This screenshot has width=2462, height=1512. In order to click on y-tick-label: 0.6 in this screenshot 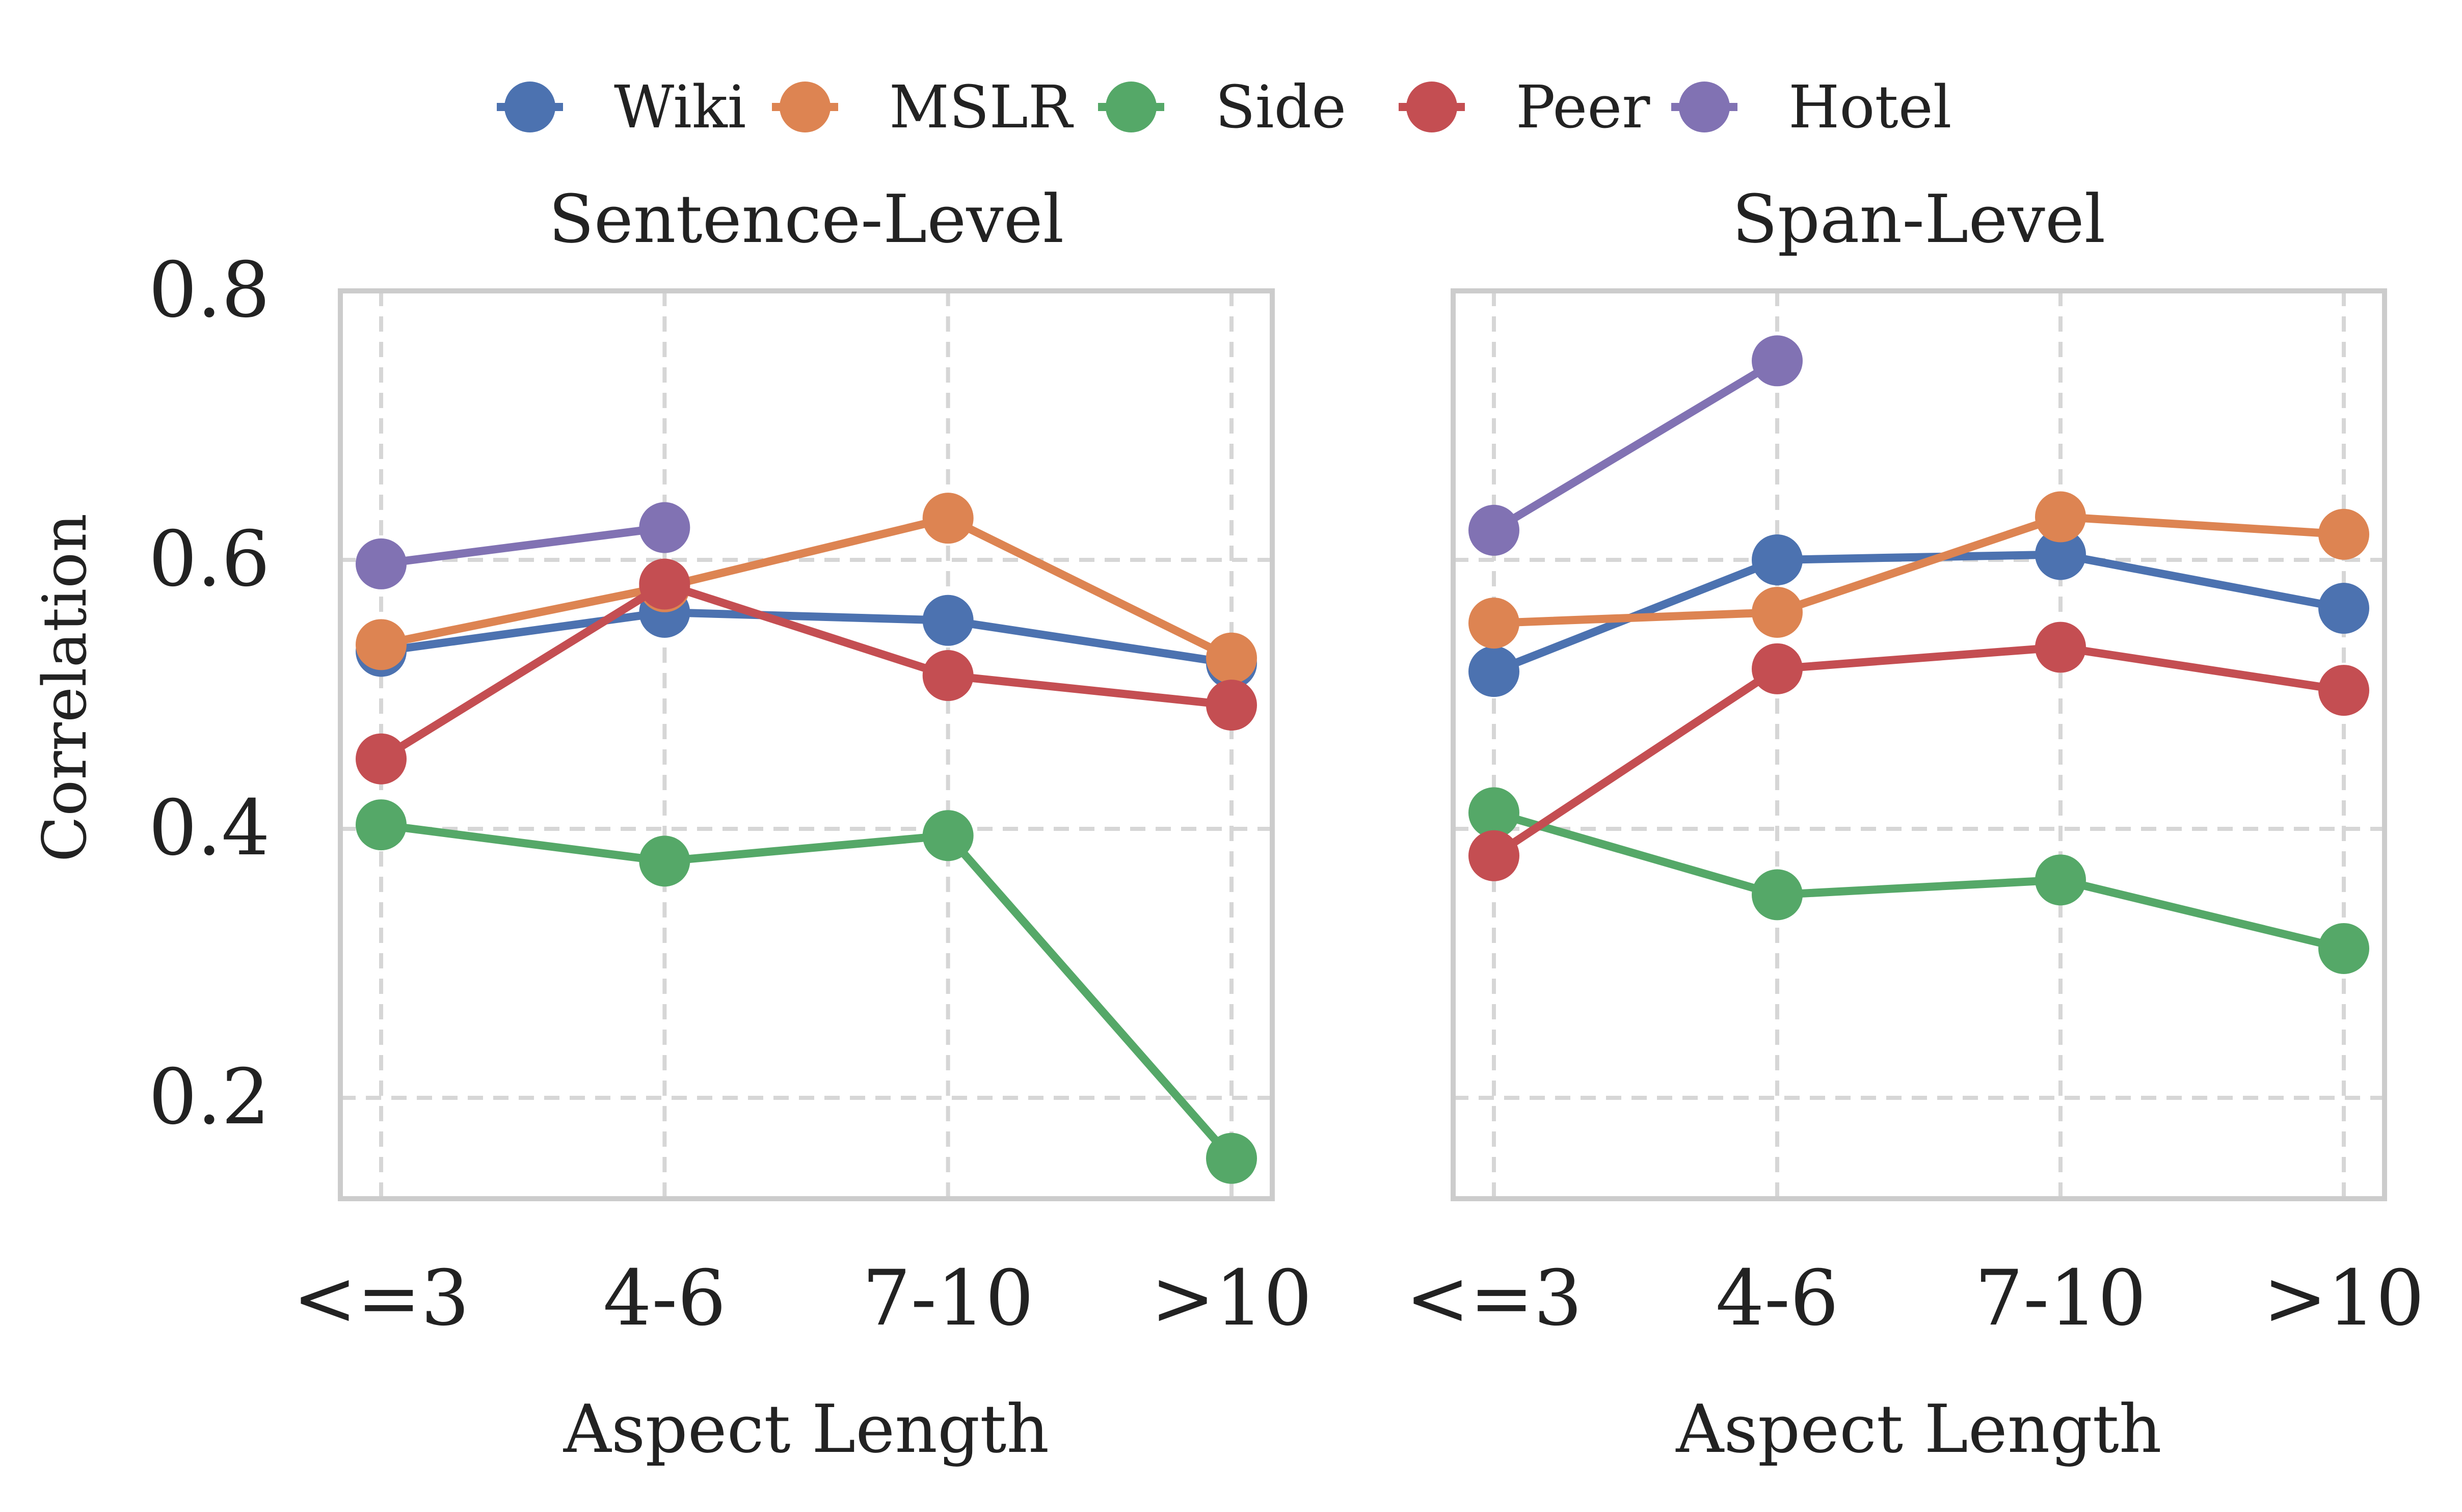, I will do `click(209, 559)`.